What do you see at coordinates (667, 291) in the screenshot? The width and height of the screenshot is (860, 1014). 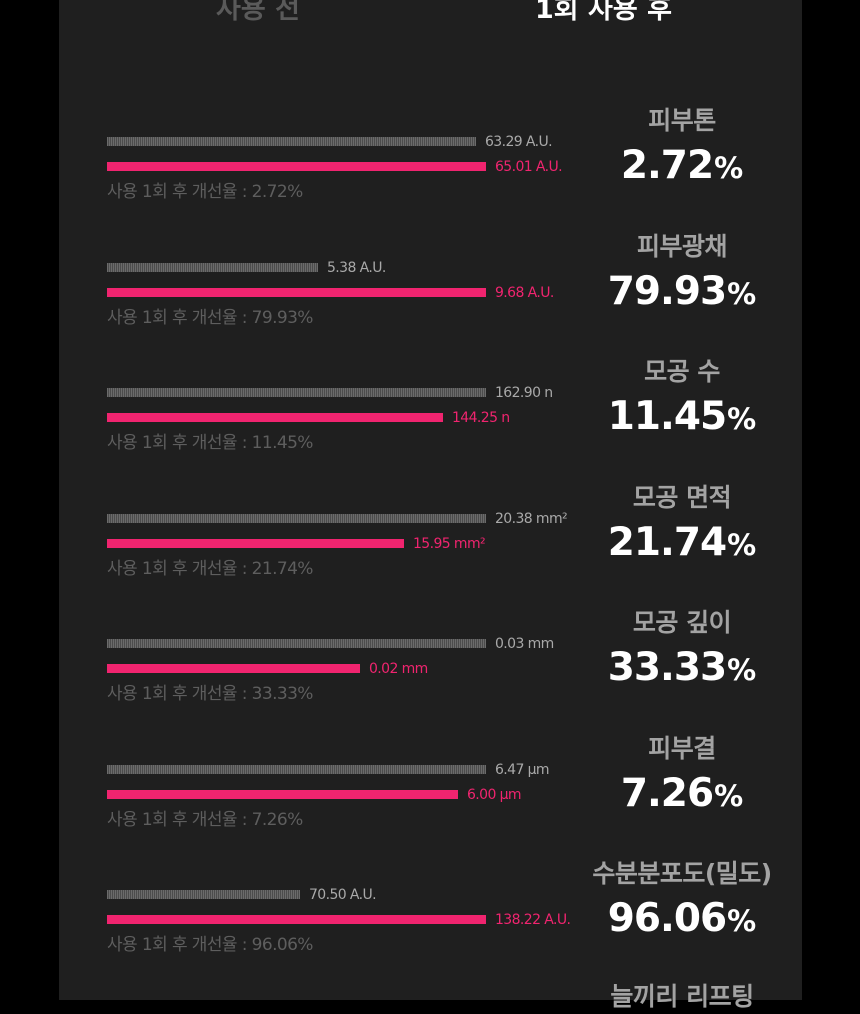 I see `improvement-value: 79.93` at bounding box center [667, 291].